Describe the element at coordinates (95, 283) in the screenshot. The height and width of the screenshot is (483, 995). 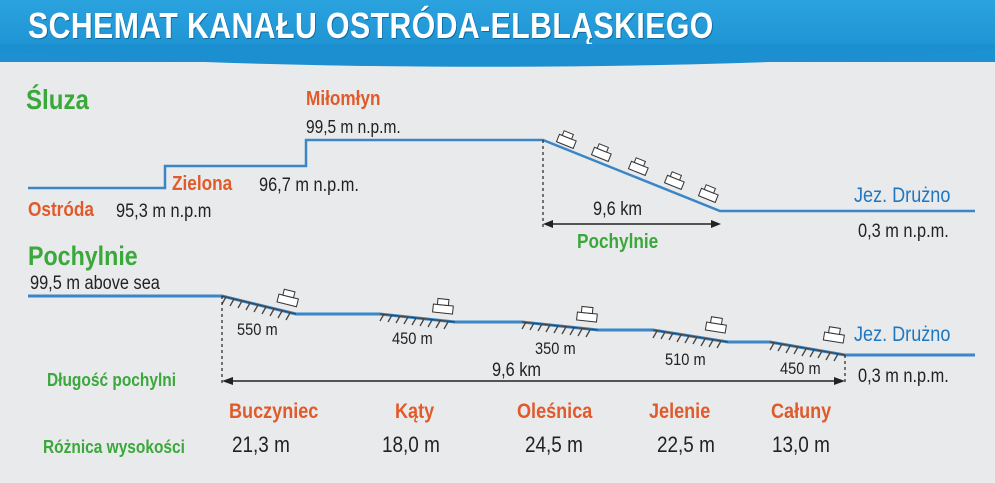
I see `inclines-start-elevation: 99,5 m above sea` at that location.